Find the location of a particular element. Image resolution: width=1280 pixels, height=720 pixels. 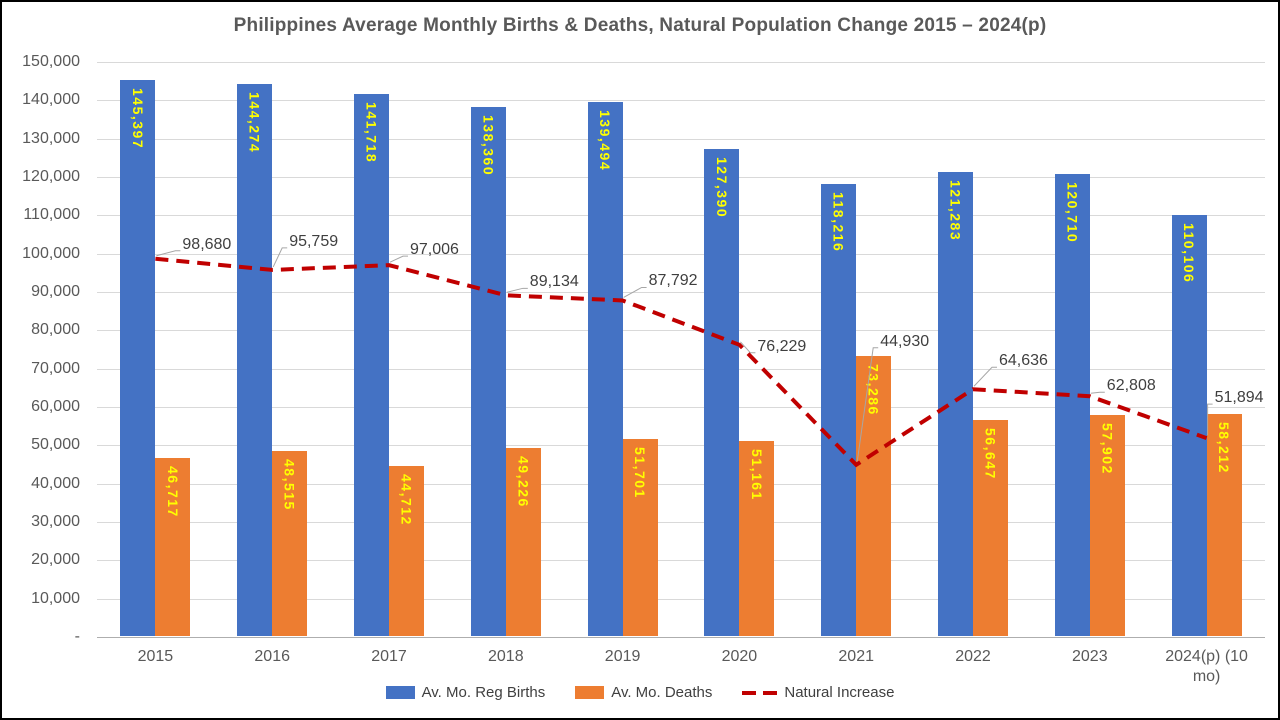

bar-value-label: 145,397 is located at coordinates (137, 118).